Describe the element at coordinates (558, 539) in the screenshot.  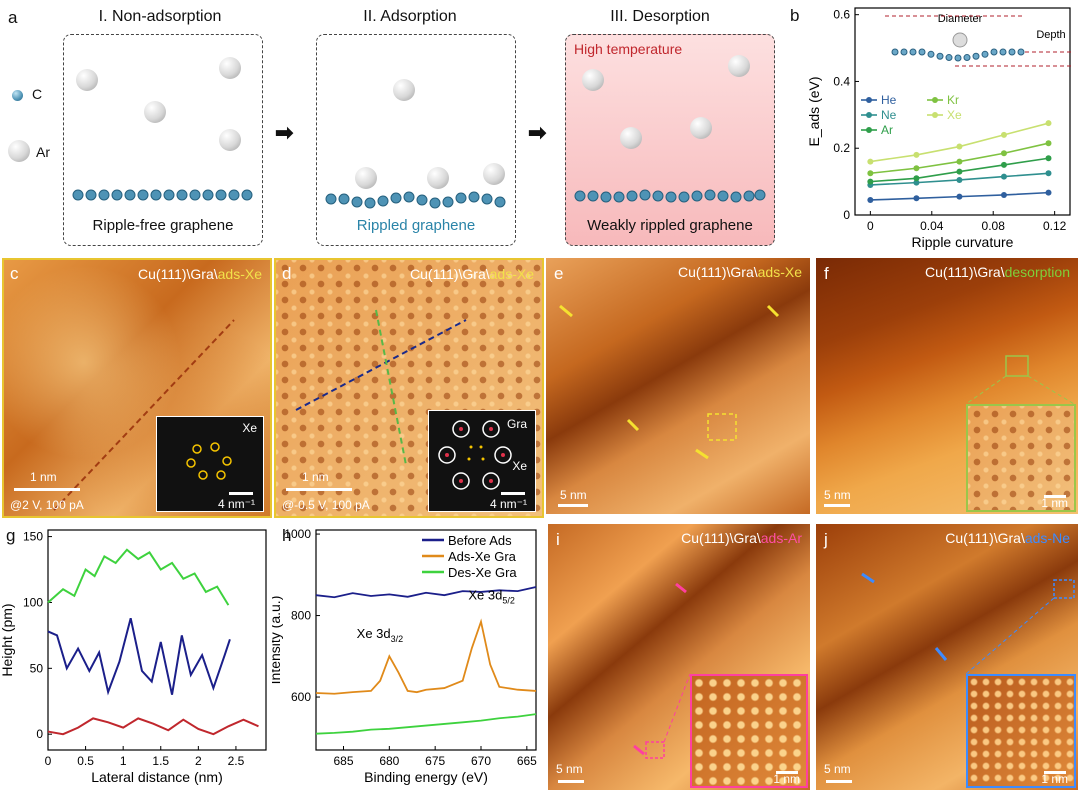
I see `panel-i-label: i` at that location.